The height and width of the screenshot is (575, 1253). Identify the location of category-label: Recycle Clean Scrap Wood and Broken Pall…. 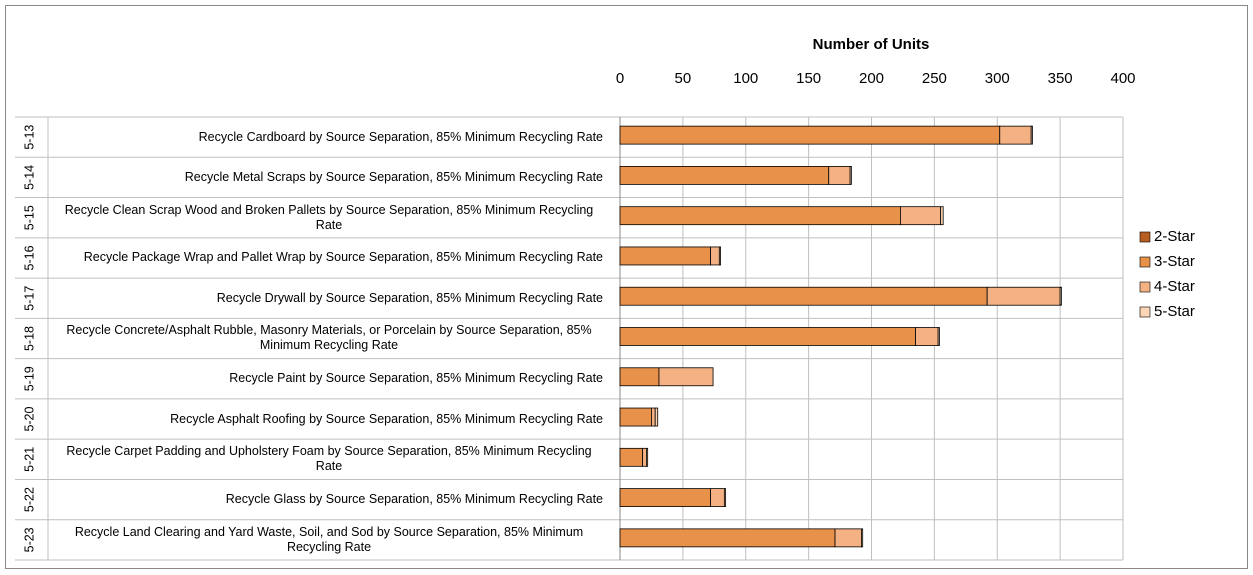
(329, 218).